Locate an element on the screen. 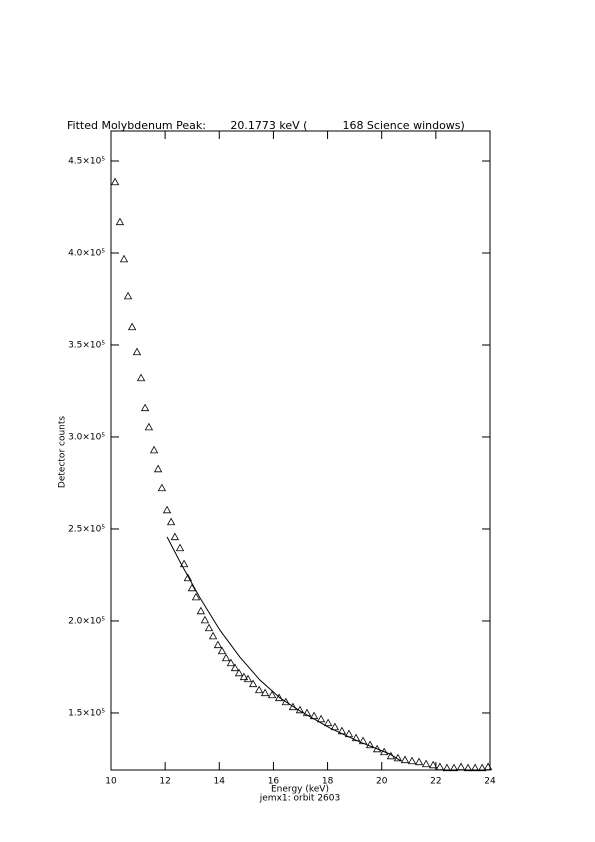 The width and height of the screenshot is (595, 842). y-axis-label: Detector counts is located at coordinates (63, 452).